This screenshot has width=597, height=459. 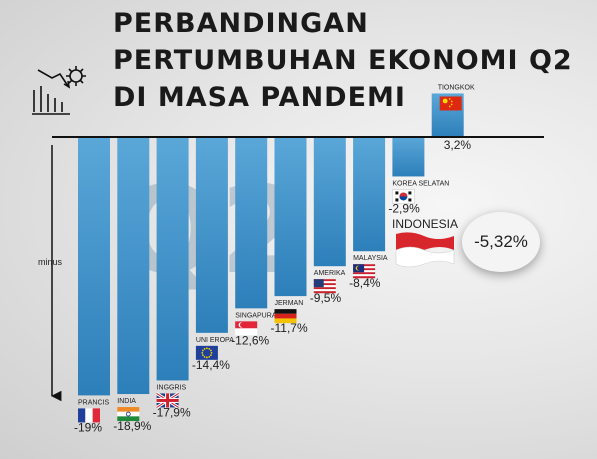 What do you see at coordinates (329, 202) in the screenshot?
I see `bar-amerika` at bounding box center [329, 202].